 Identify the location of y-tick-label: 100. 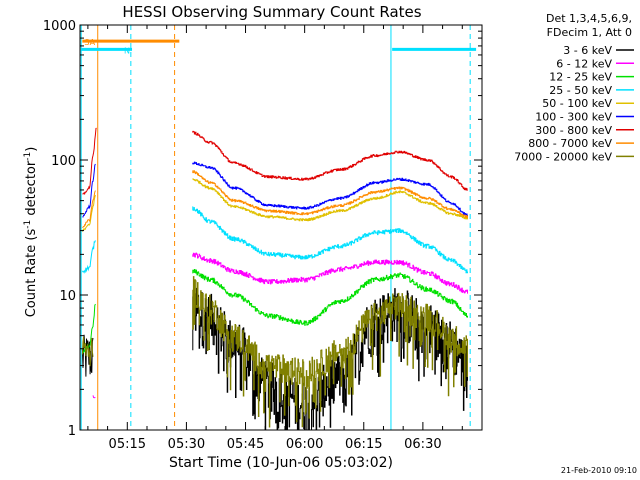
(63, 161).